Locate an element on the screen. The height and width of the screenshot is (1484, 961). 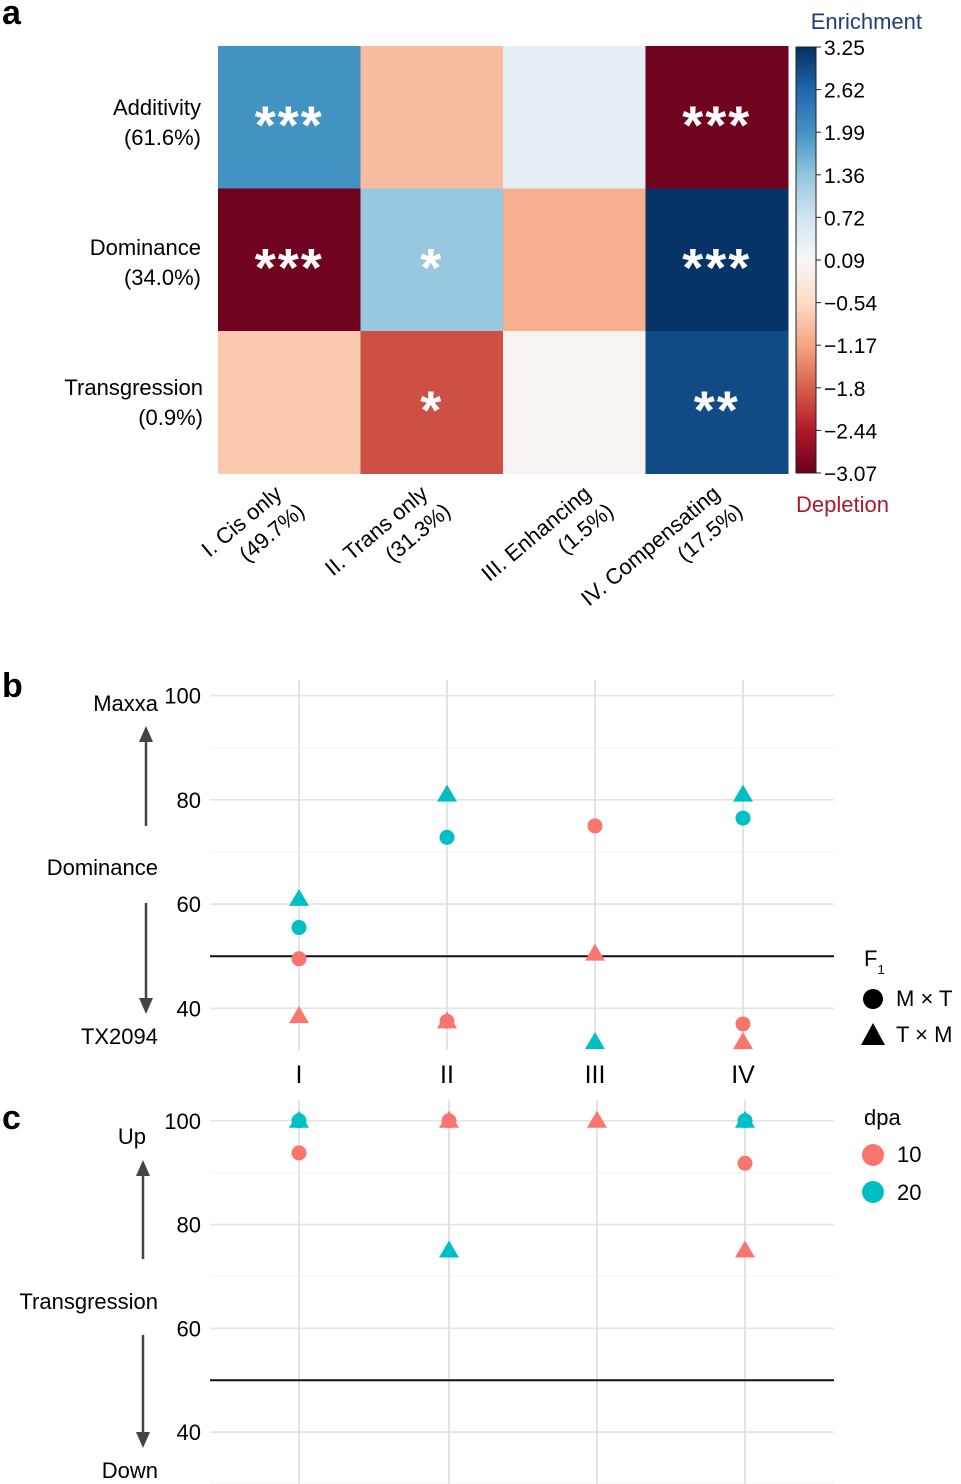
row-label-additivity: Additivity is located at coordinates (157, 107).